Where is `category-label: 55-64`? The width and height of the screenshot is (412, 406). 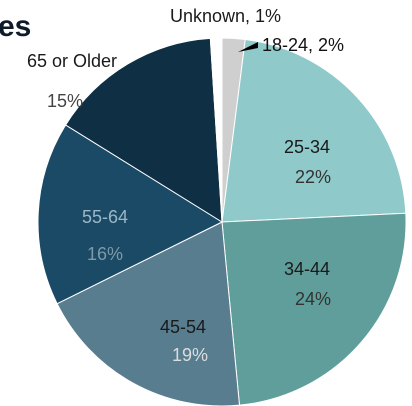 category-label: 55-64 is located at coordinates (105, 217).